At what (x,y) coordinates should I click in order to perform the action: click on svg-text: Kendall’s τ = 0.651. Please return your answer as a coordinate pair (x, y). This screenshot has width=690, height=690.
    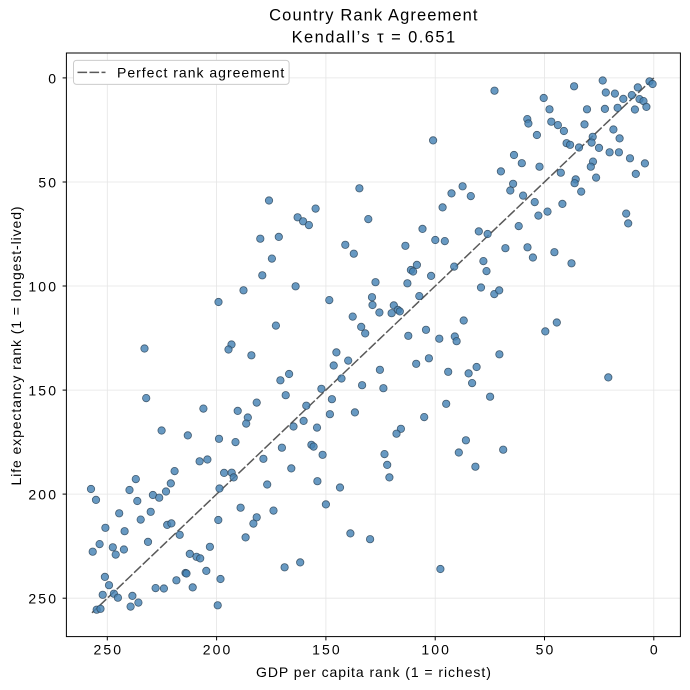
    Looking at the image, I should click on (374, 38).